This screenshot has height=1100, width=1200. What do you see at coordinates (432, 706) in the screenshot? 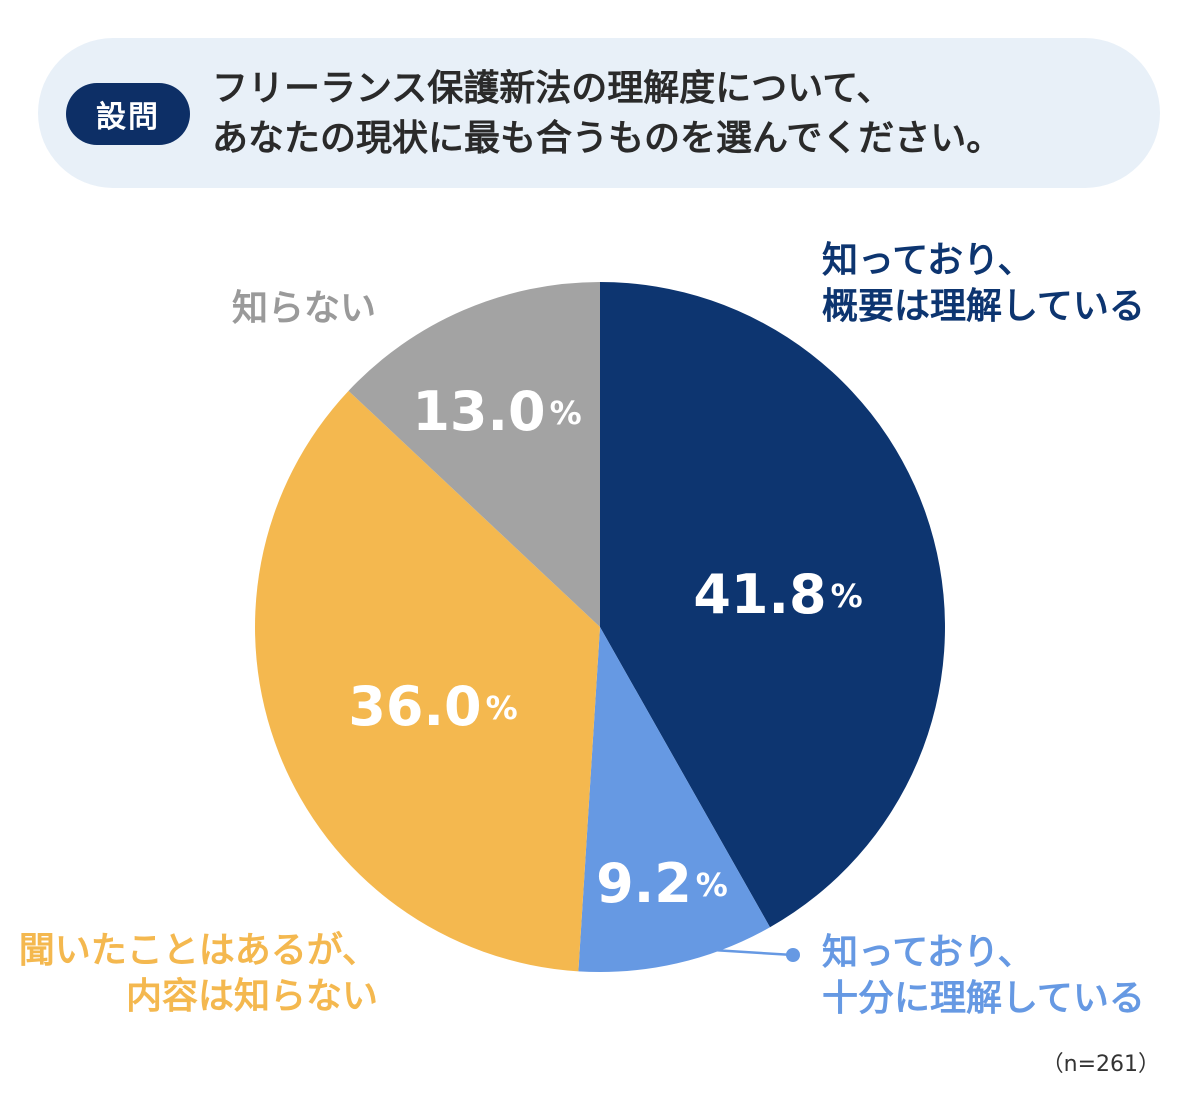
I see `value-label-heard-of: 36.0%` at bounding box center [432, 706].